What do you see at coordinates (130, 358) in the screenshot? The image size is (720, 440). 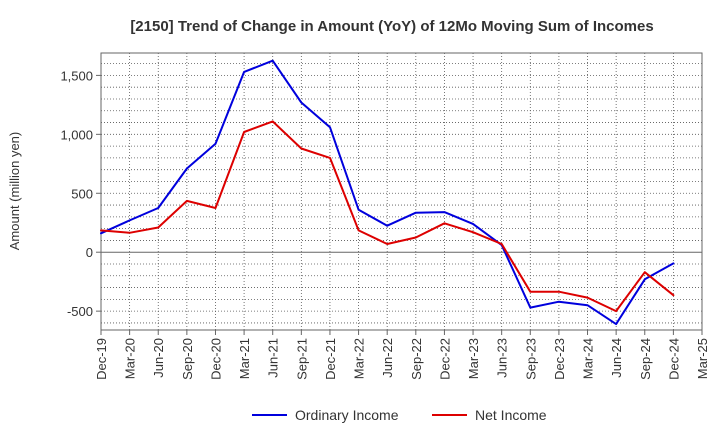 I see `x-tick-label: Mar-20` at bounding box center [130, 358].